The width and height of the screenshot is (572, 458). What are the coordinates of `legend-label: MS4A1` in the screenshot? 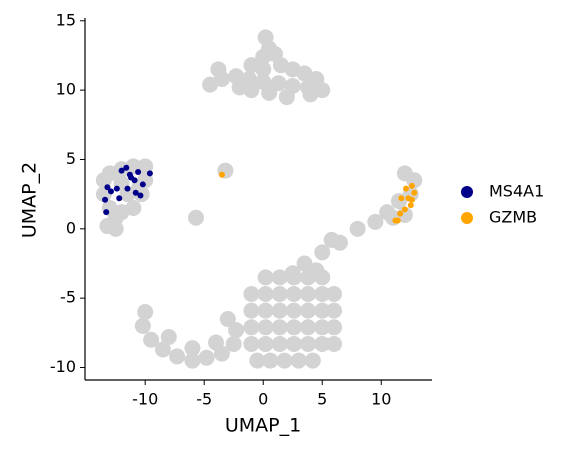 It's located at (516, 191).